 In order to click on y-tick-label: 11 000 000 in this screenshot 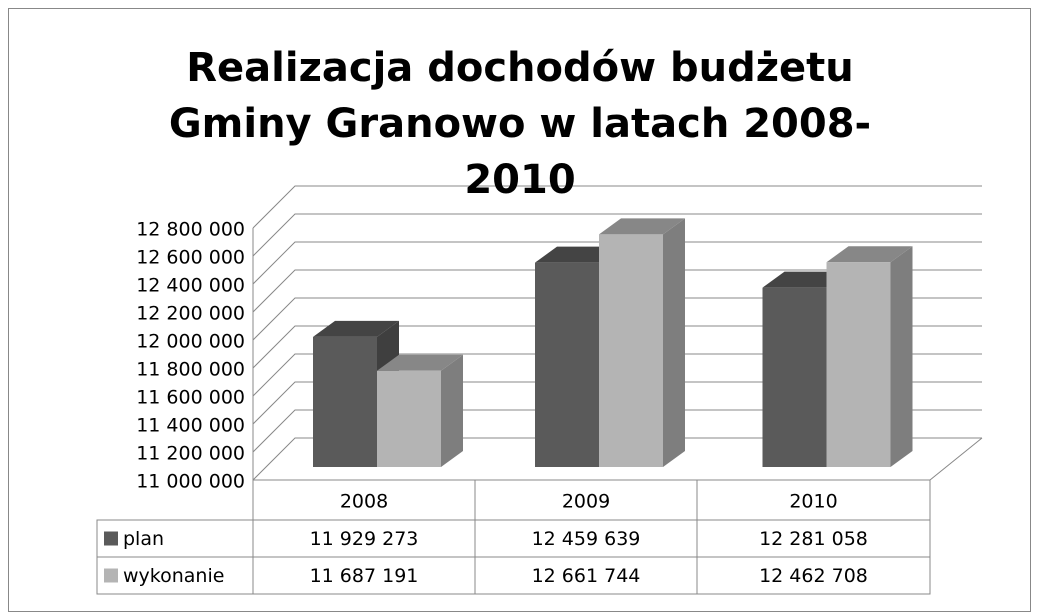, I will do `click(190, 482)`.